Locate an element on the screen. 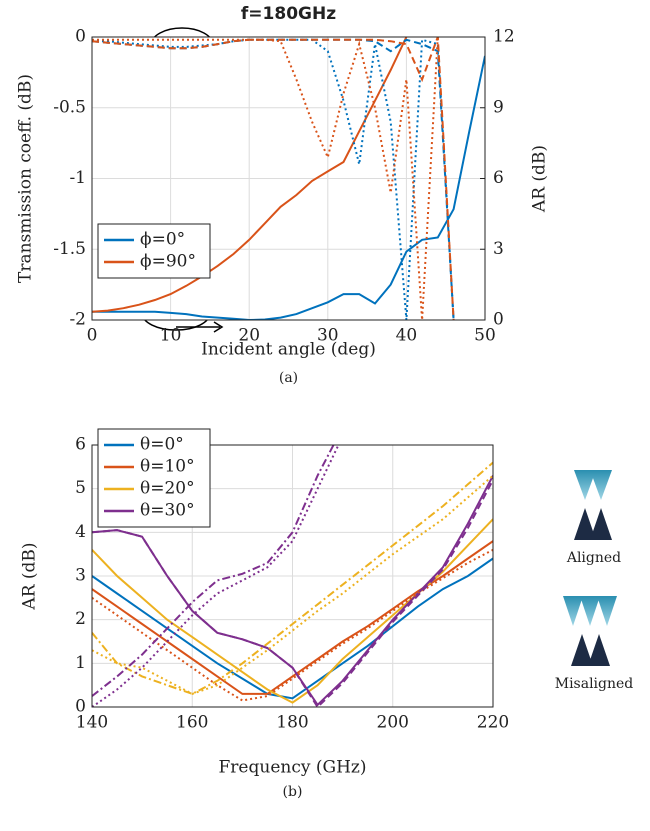 The width and height of the screenshot is (650, 831). y-axis-label: Transmission coeff. (dB) is located at coordinates (26, 178).